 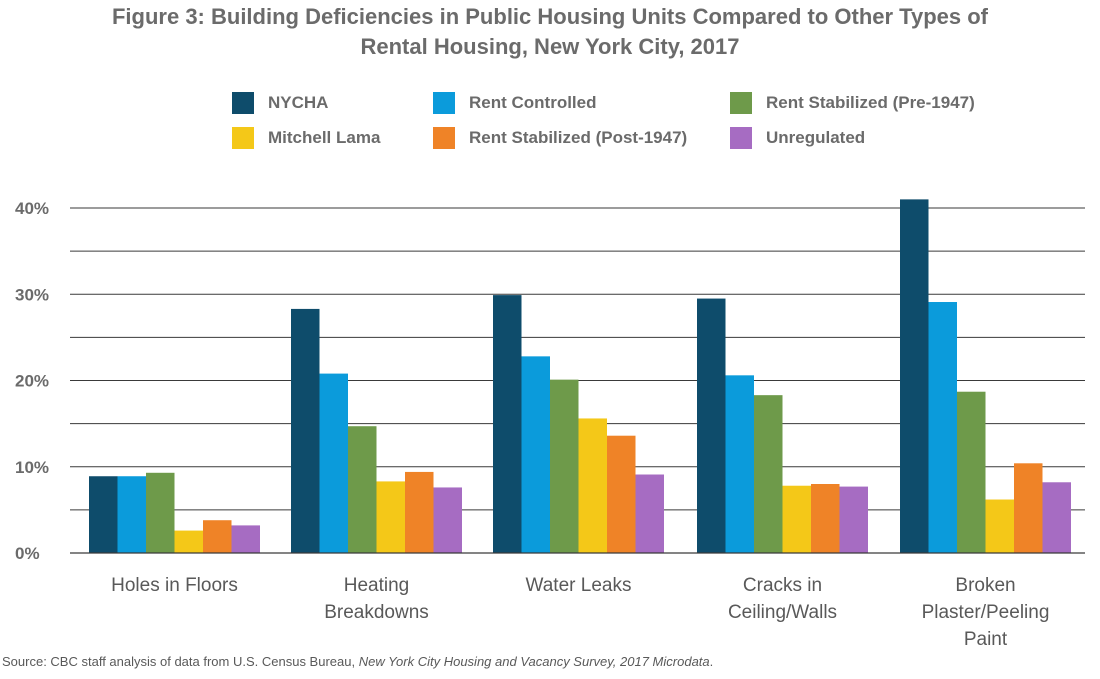 What do you see at coordinates (985, 585) in the screenshot?
I see `x-tick-label-4-line-0: Broken` at bounding box center [985, 585].